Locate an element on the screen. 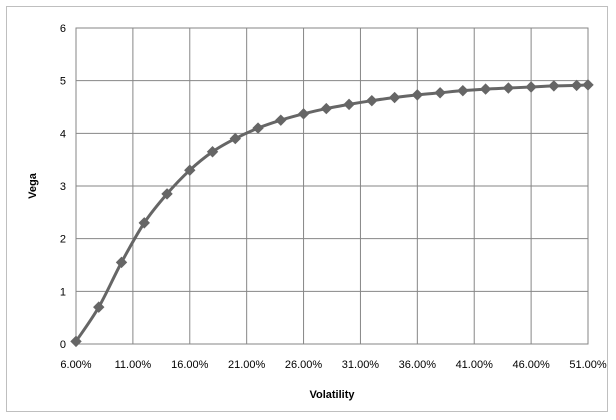  x-tick-label: 6.00% is located at coordinates (75, 365).